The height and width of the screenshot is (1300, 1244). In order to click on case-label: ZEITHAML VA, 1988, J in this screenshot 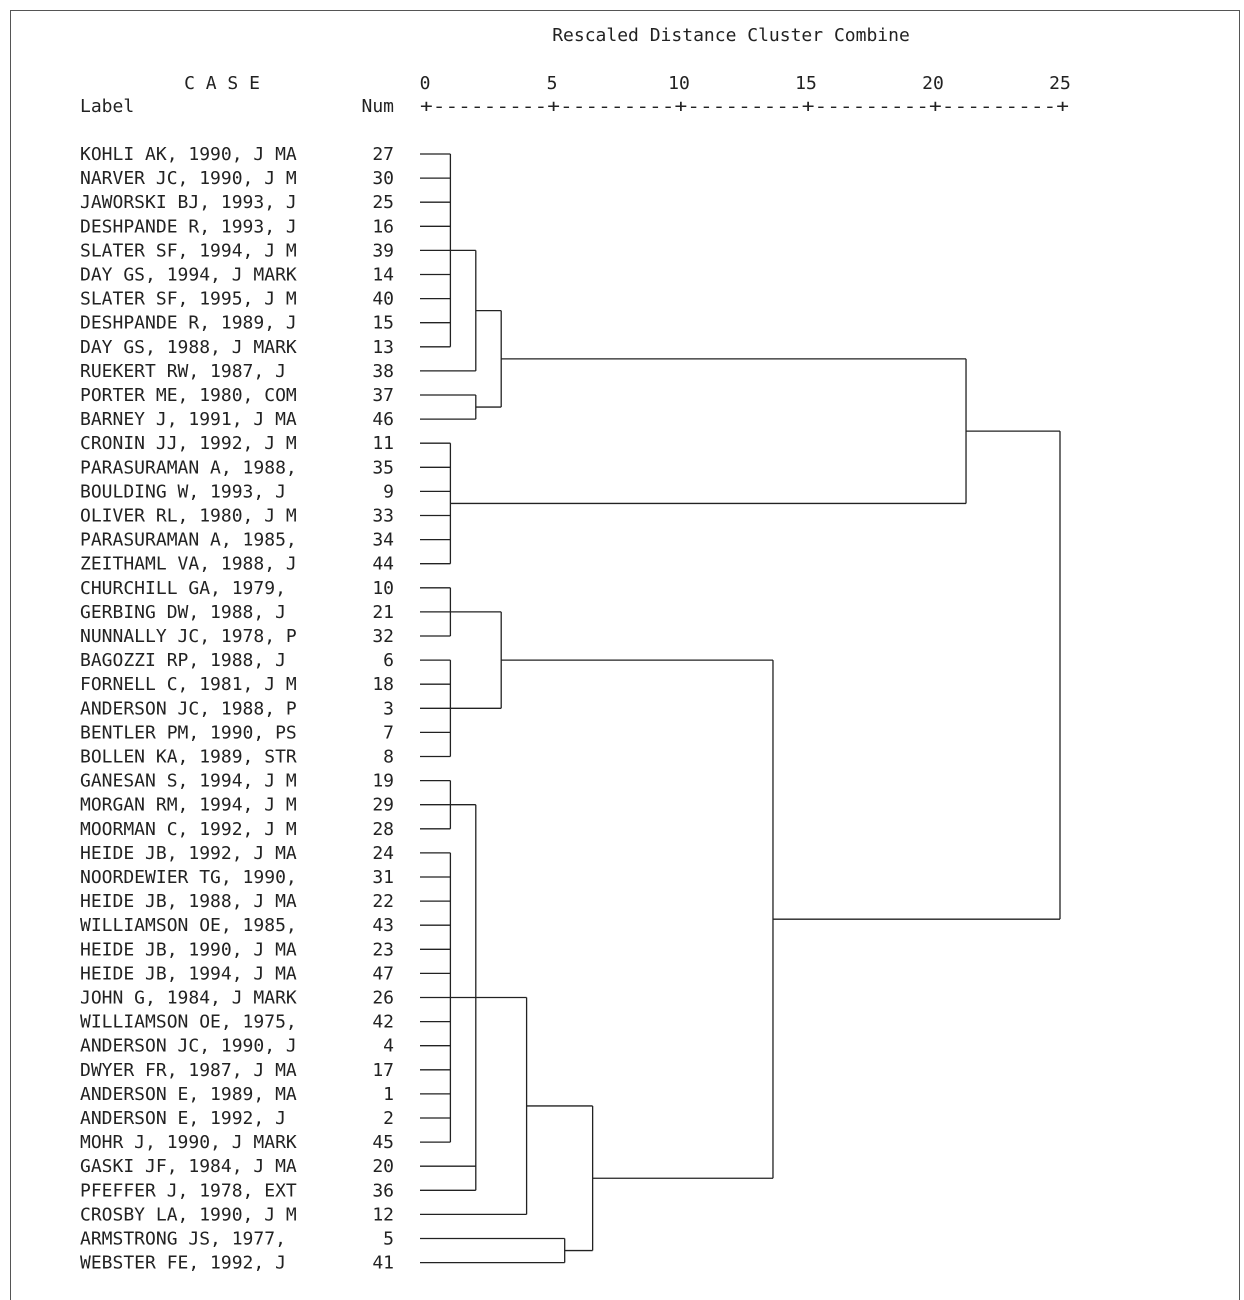, I will do `click(188, 564)`.